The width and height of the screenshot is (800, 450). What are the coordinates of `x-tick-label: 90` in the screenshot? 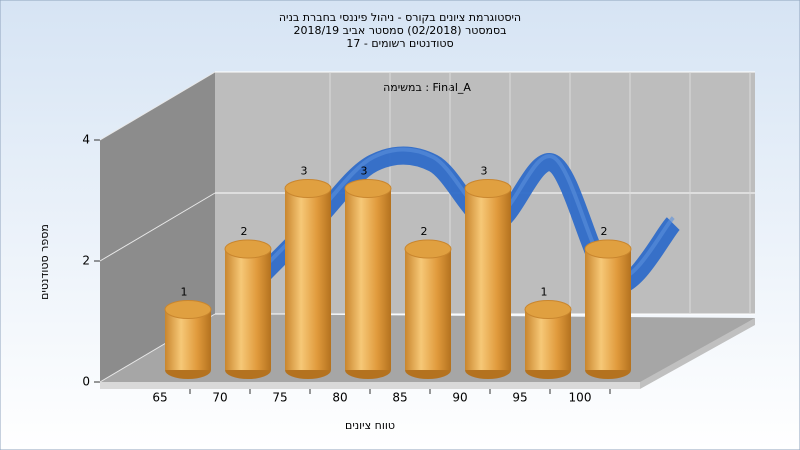 It's located at (459, 398).